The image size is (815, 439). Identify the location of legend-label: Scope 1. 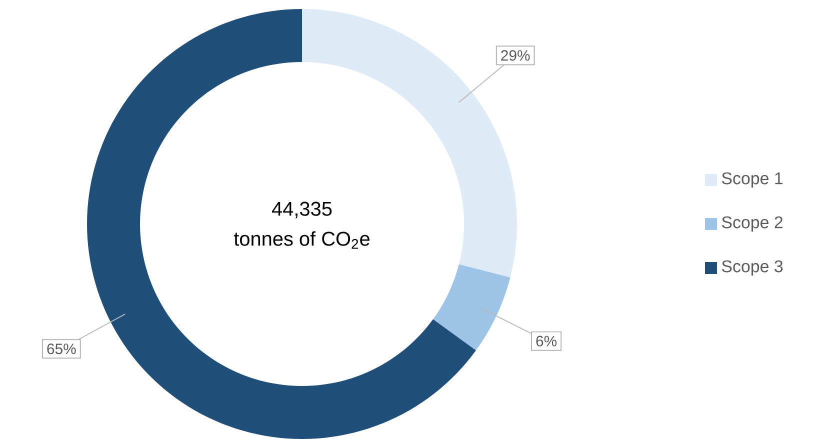
(752, 180).